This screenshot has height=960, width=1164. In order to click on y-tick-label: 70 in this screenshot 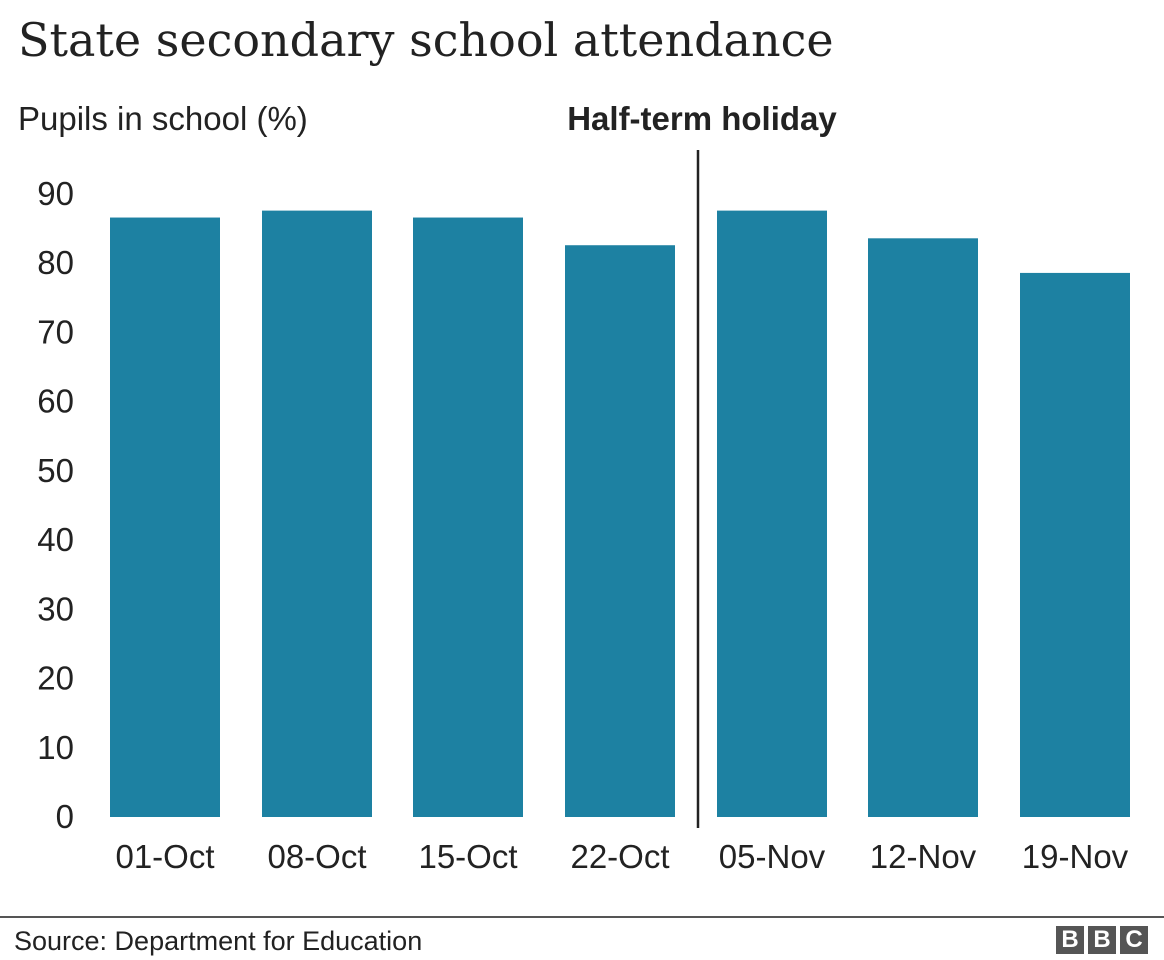, I will do `click(55, 331)`.